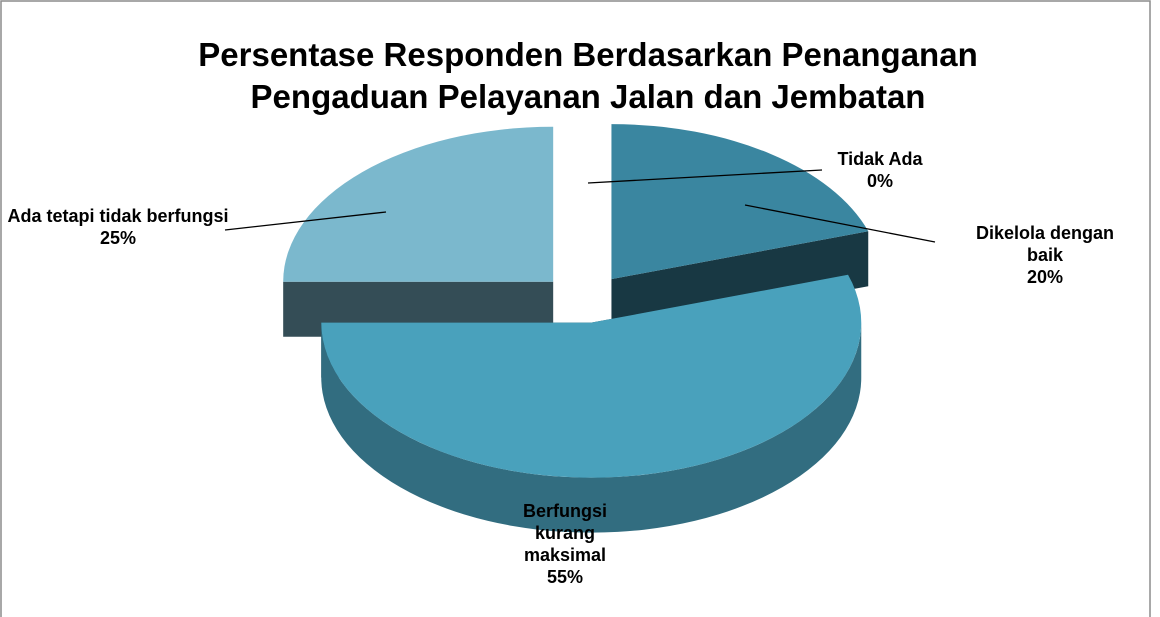 This screenshot has width=1160, height=617. I want to click on data-label: Ada tetapi tidak berfungsi 25%, so click(118, 227).